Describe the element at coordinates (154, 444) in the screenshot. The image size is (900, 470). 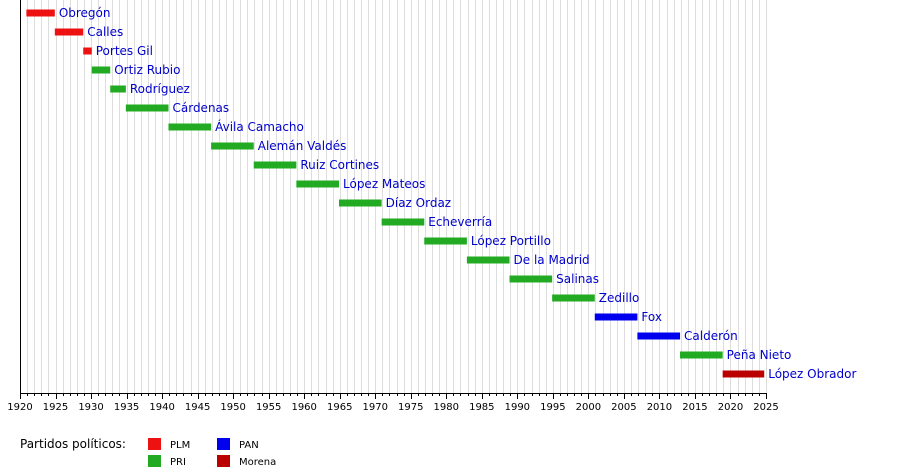
I see `legend-swatch-plm` at that location.